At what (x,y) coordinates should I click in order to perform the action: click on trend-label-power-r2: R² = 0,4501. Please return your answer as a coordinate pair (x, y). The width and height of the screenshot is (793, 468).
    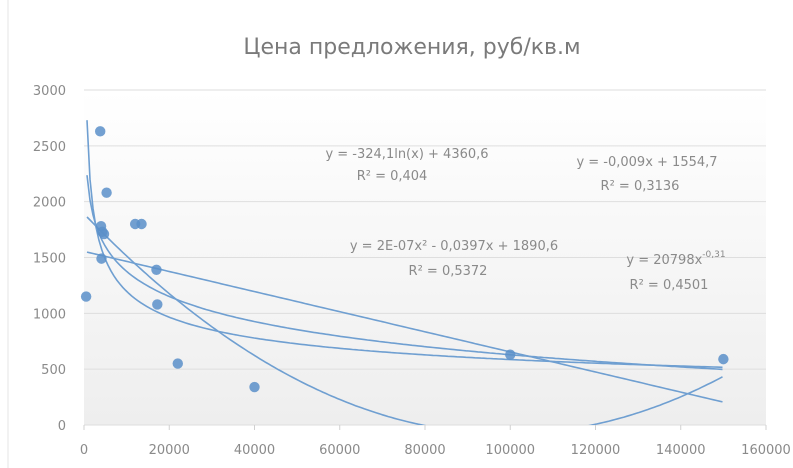
    Looking at the image, I should click on (669, 285).